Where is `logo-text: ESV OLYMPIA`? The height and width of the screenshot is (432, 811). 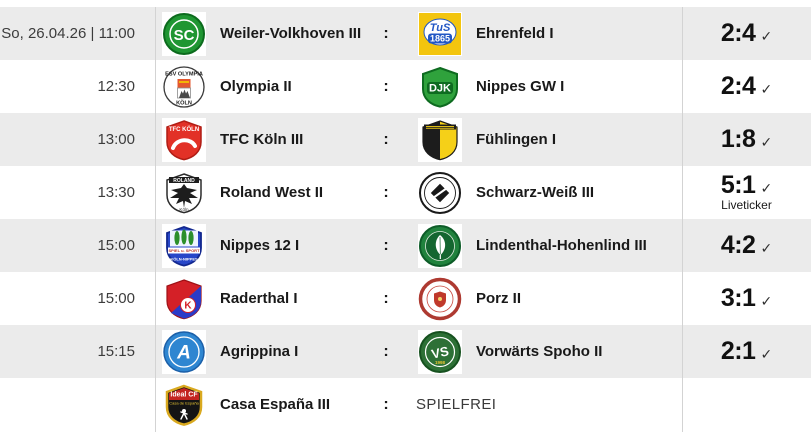
logo-text: ESV OLYMPIA is located at coordinates (184, 74).